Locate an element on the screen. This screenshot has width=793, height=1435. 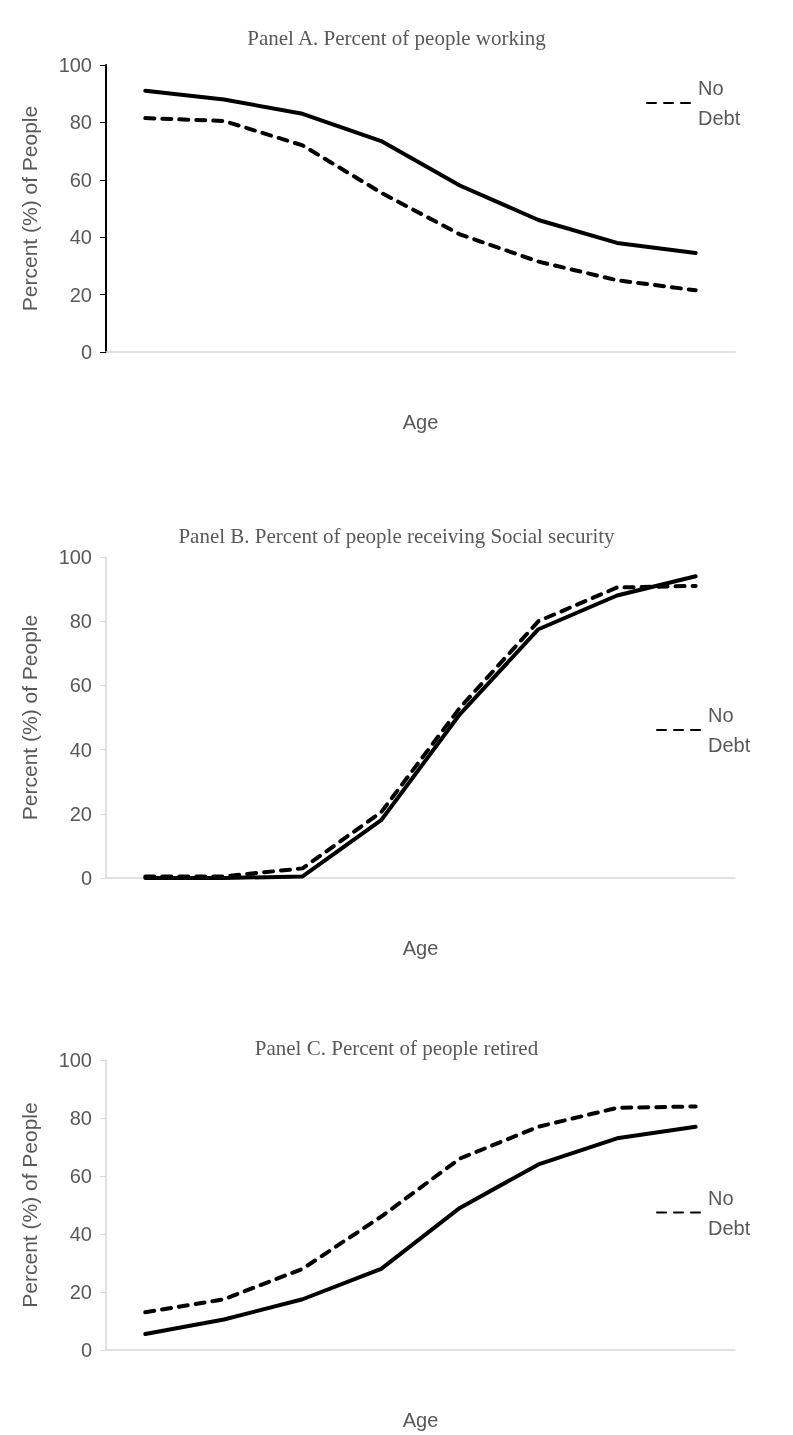
chart-title: Panel C. Percent of people retired is located at coordinates (396, 1047).